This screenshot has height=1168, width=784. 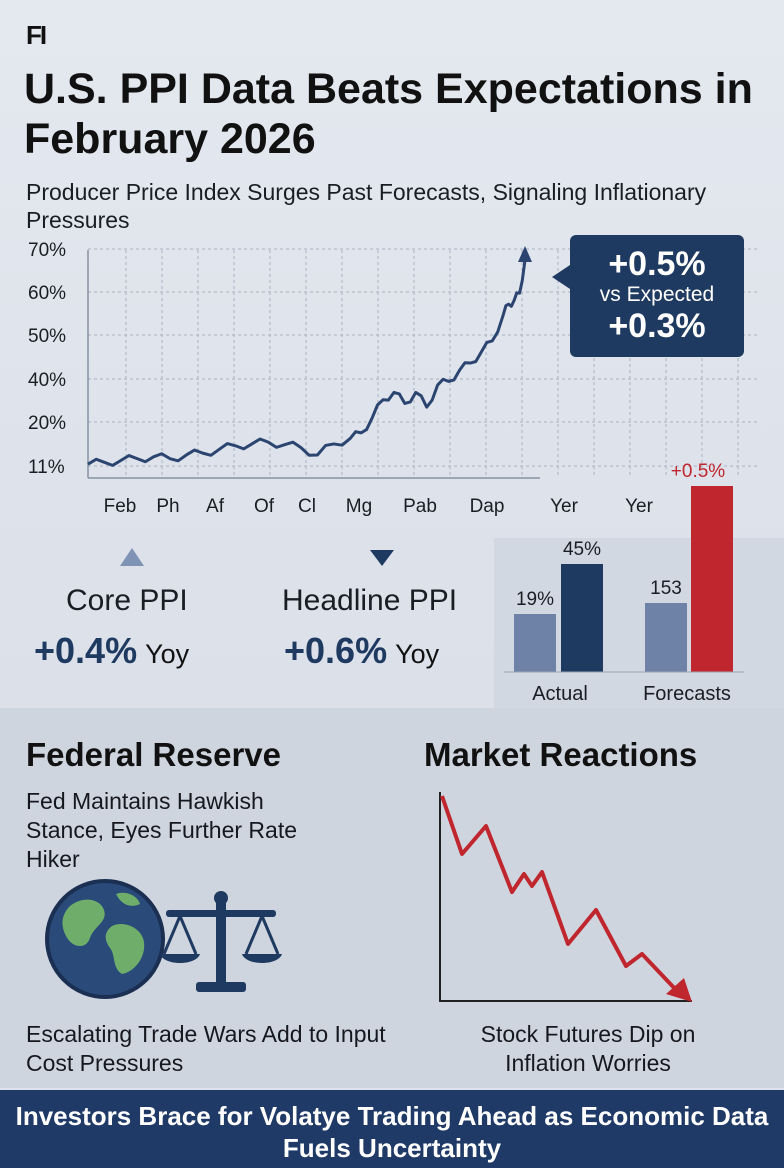 I want to click on bar-value-label: 45%, so click(x=582, y=549).